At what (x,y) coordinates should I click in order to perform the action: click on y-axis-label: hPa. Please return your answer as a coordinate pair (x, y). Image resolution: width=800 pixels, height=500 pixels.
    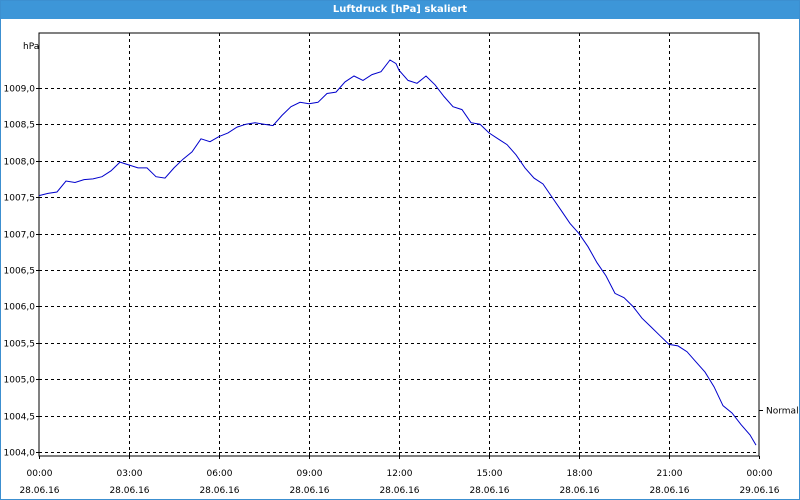
    Looking at the image, I should click on (31, 47).